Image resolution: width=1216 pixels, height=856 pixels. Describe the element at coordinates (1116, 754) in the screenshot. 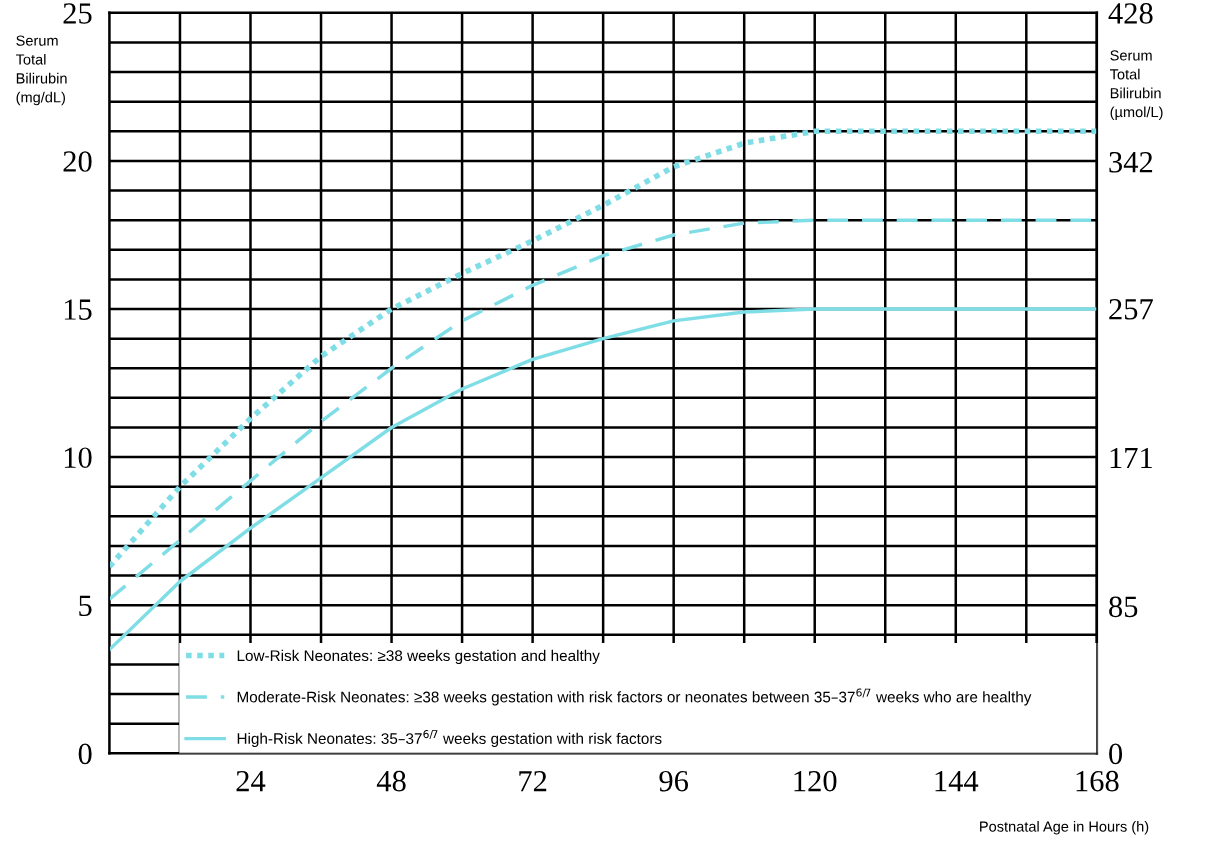

I see `y2-tick-label: 0` at that location.